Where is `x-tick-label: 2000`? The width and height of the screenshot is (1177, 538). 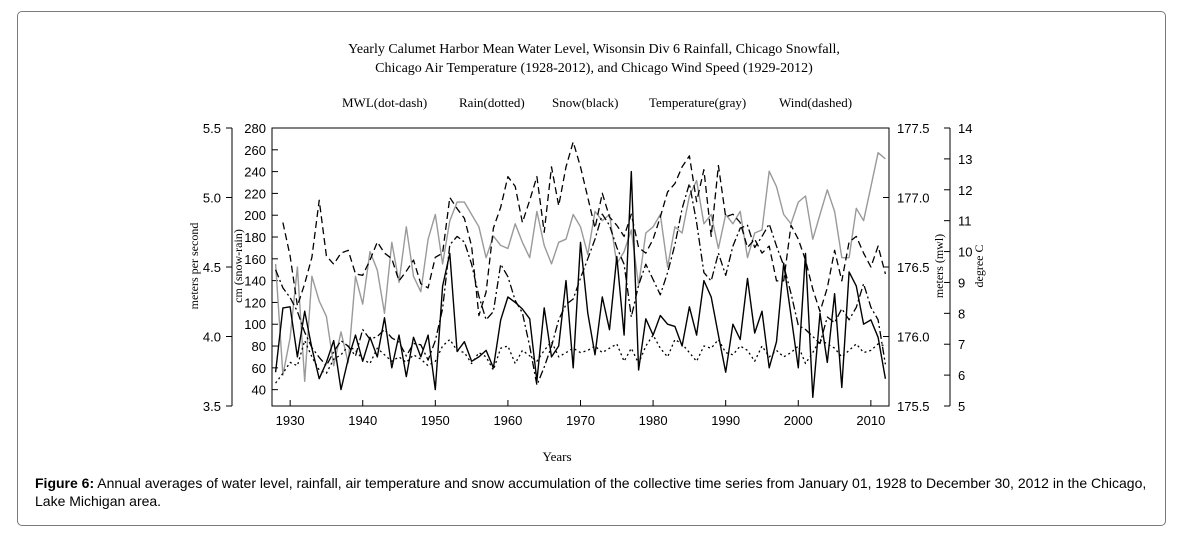 x-tick-label: 2000 is located at coordinates (798, 420).